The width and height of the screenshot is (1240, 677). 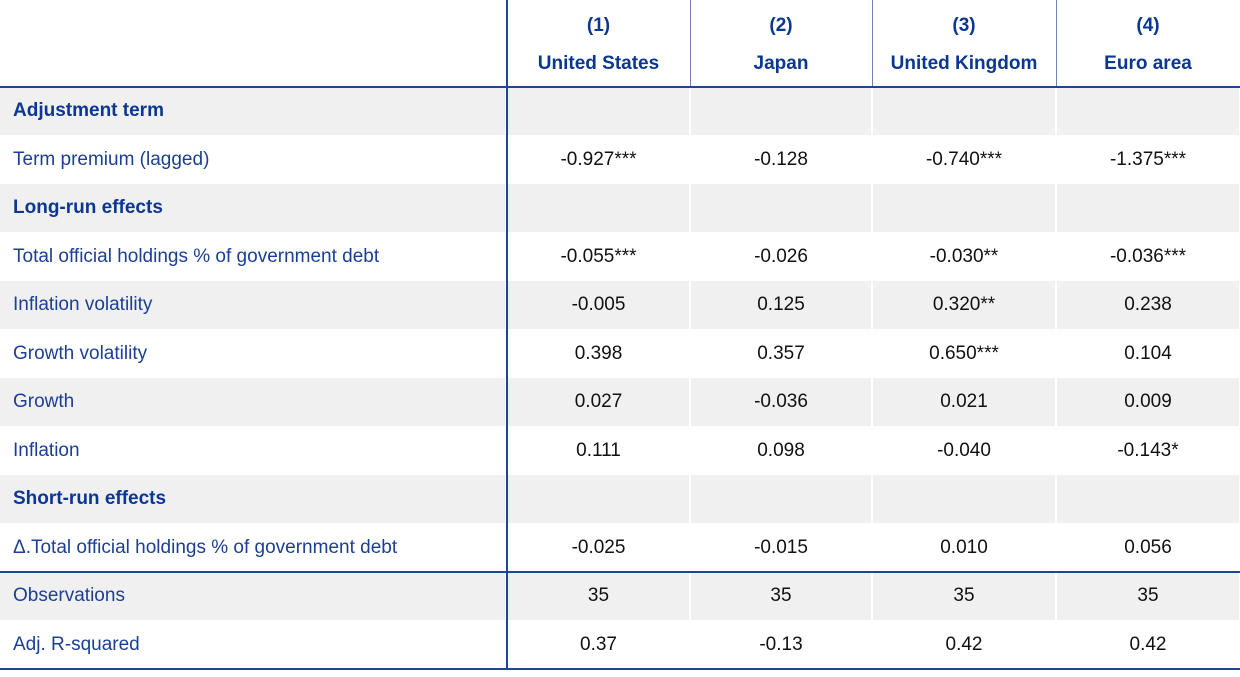 I want to click on row-label: Adj. R-squared, so click(x=76, y=644).